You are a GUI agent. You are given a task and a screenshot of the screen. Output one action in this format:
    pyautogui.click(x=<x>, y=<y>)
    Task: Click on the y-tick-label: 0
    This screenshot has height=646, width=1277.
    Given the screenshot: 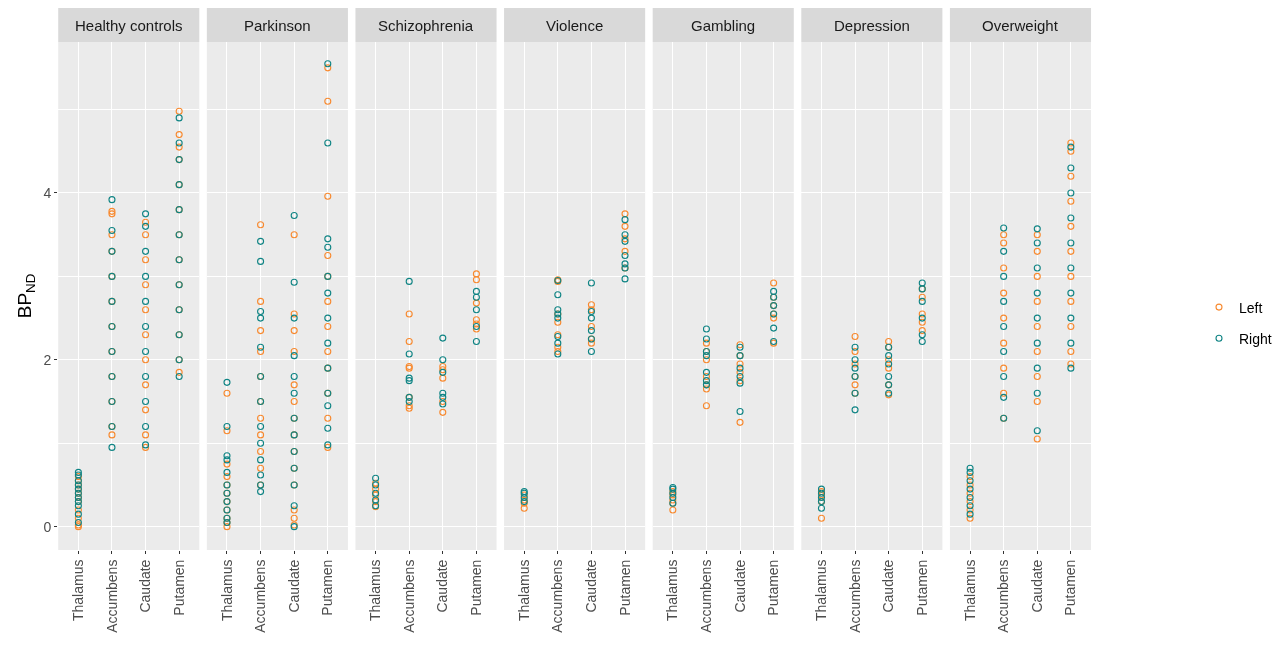 What is the action you would take?
    pyautogui.click(x=47, y=526)
    